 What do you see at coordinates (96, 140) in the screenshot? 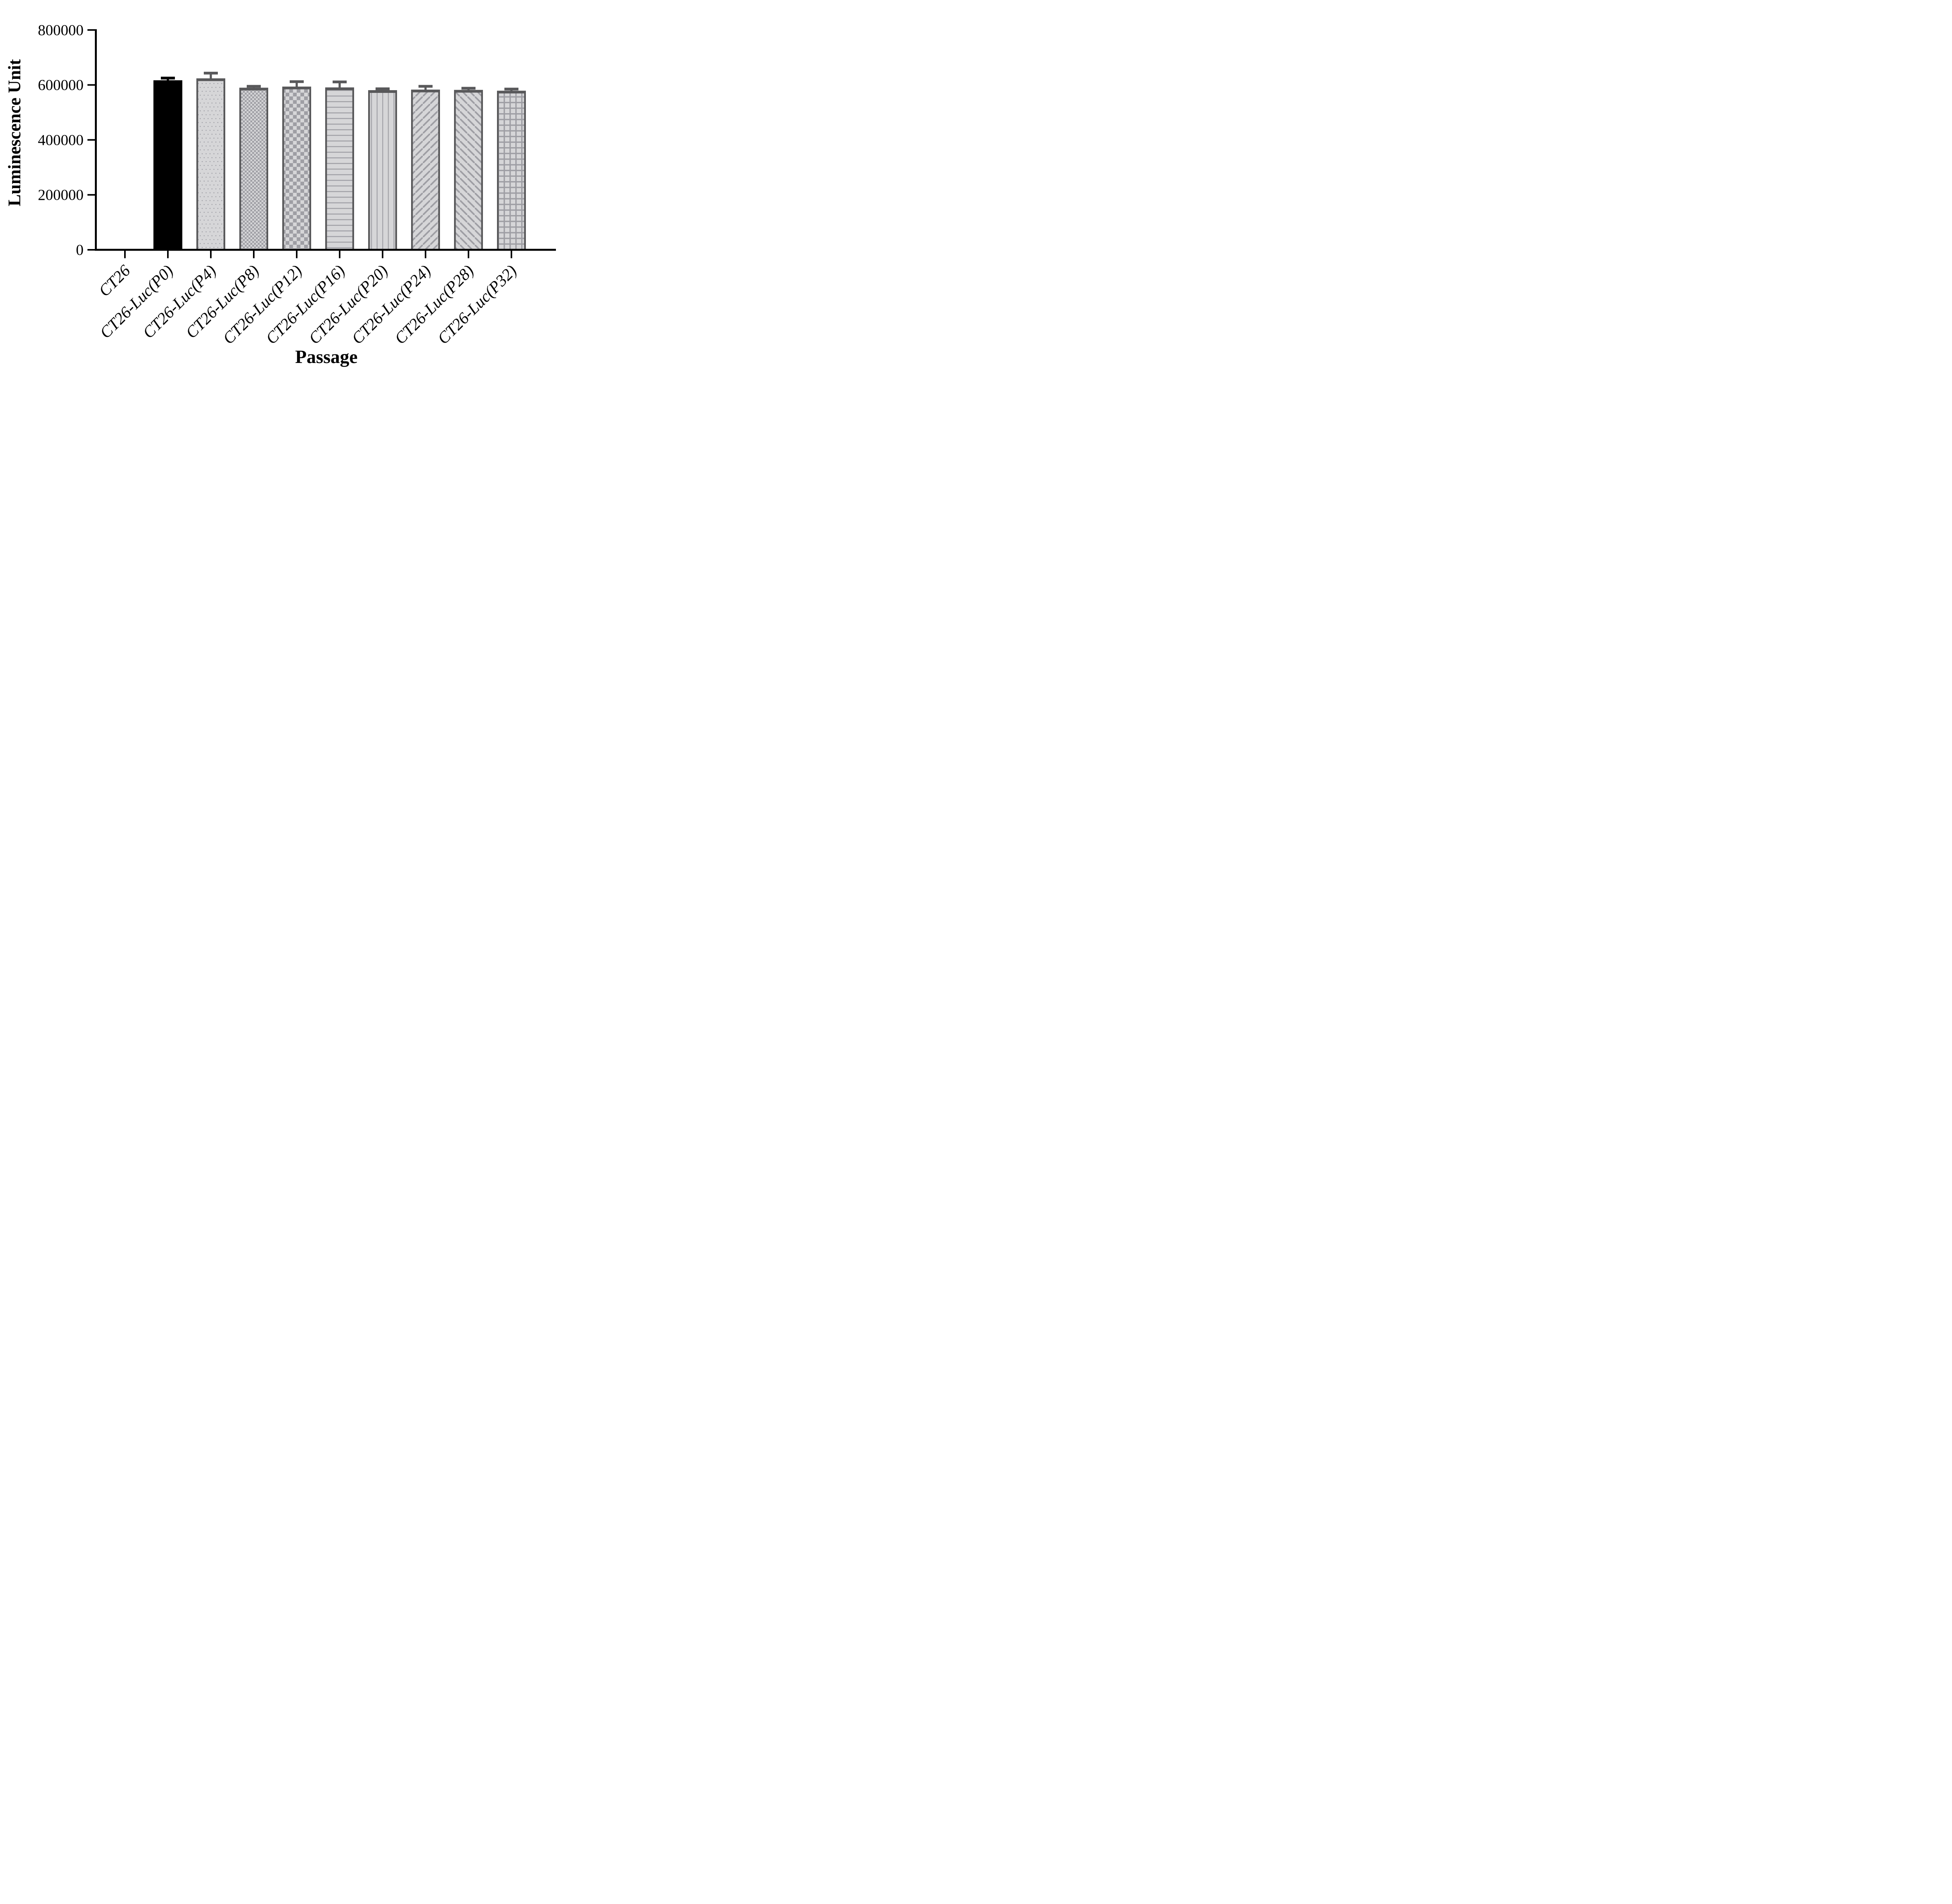
I see `y-axis-line` at bounding box center [96, 140].